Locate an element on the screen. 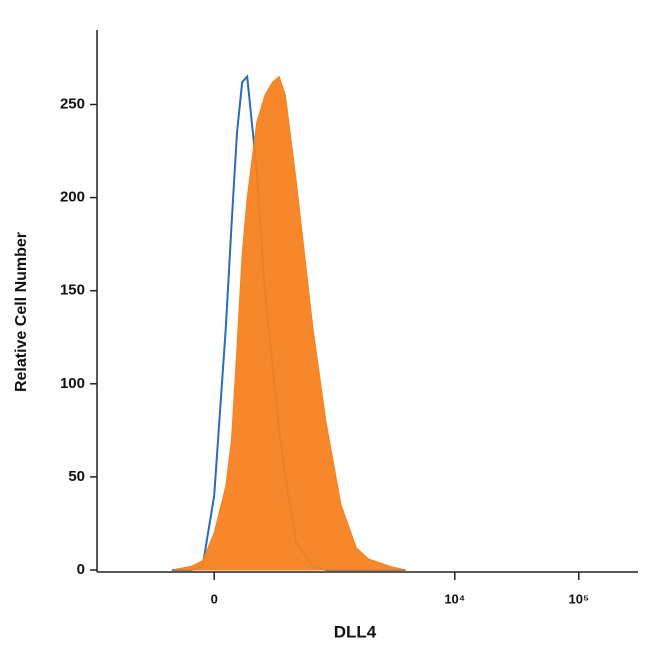 Image resolution: width=650 pixels, height=650 pixels. x-tick-label: 10⁴ is located at coordinates (454, 598).